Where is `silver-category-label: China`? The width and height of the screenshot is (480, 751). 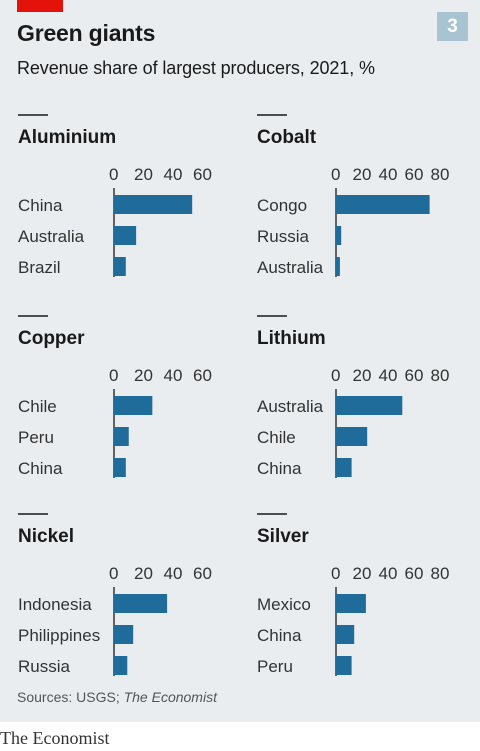 silver-category-label: China is located at coordinates (279, 635).